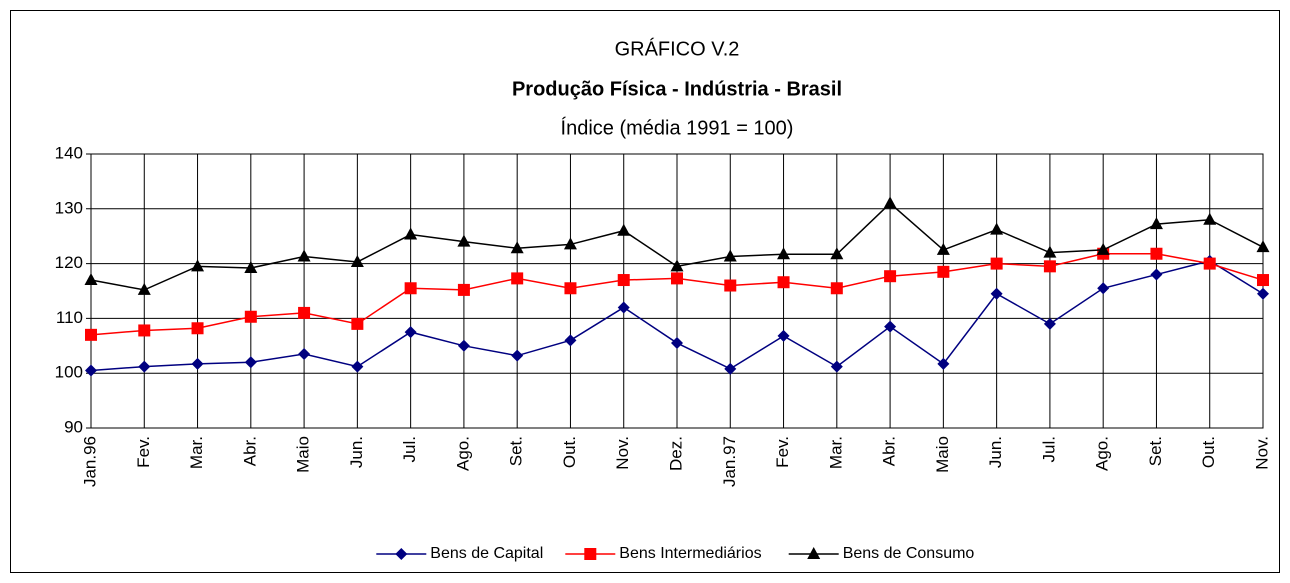  I want to click on y-tick-label: 140, so click(69, 152).